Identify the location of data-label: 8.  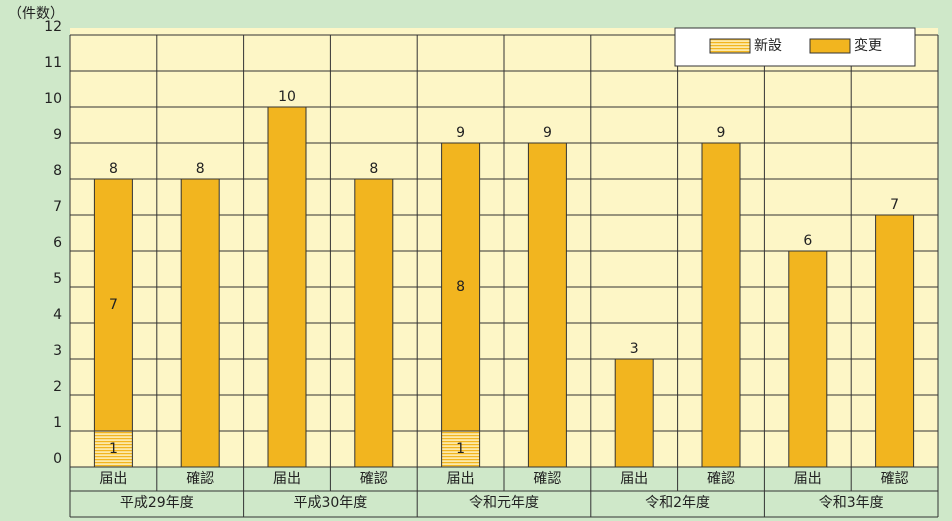
(460, 287).